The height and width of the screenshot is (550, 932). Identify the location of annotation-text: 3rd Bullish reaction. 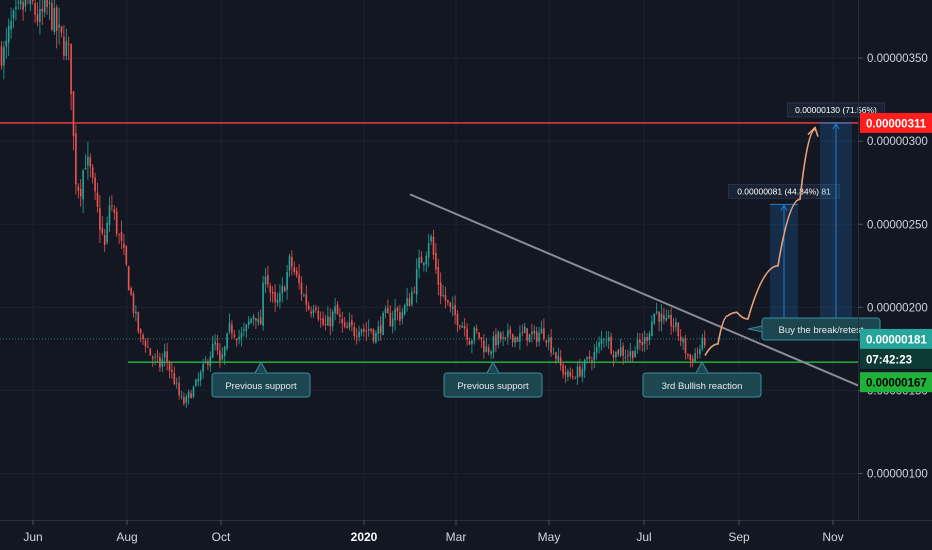
(702, 386).